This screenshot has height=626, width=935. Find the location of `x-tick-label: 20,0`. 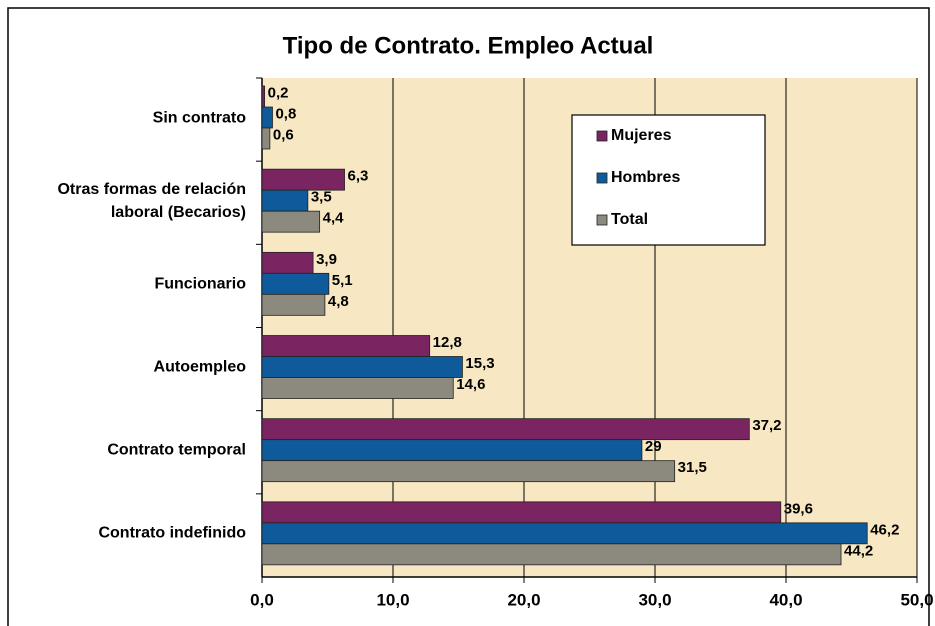

x-tick-label: 20,0 is located at coordinates (523, 599).